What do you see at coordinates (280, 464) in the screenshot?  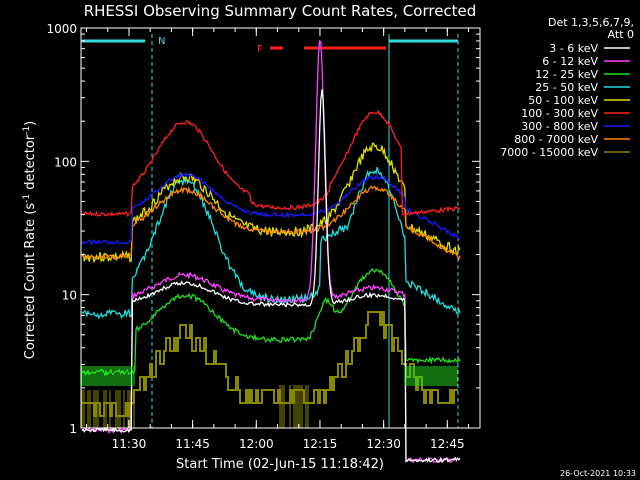 I see `x-axis-label: Start Time (02-Jun-15 11:18:42)` at bounding box center [280, 464].